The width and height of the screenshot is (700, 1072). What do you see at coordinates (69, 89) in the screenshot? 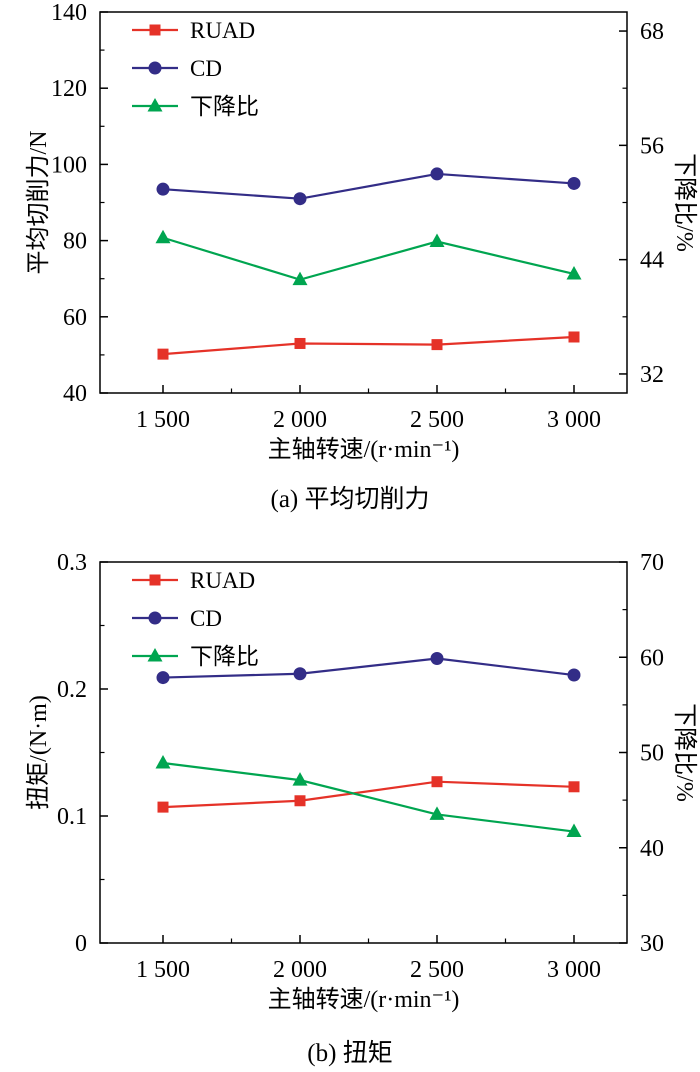
I see `svg-text: 120` at bounding box center [69, 89].